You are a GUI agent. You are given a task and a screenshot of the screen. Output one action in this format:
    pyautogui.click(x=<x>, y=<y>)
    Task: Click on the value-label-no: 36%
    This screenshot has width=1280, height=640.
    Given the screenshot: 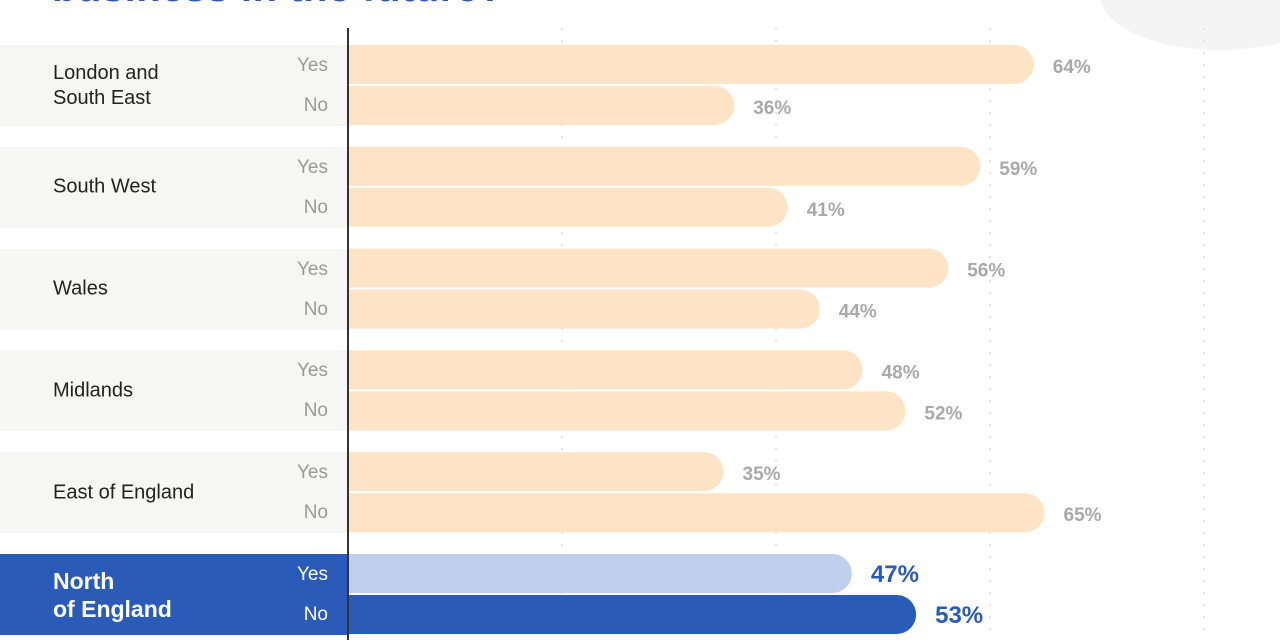 What is the action you would take?
    pyautogui.click(x=772, y=108)
    